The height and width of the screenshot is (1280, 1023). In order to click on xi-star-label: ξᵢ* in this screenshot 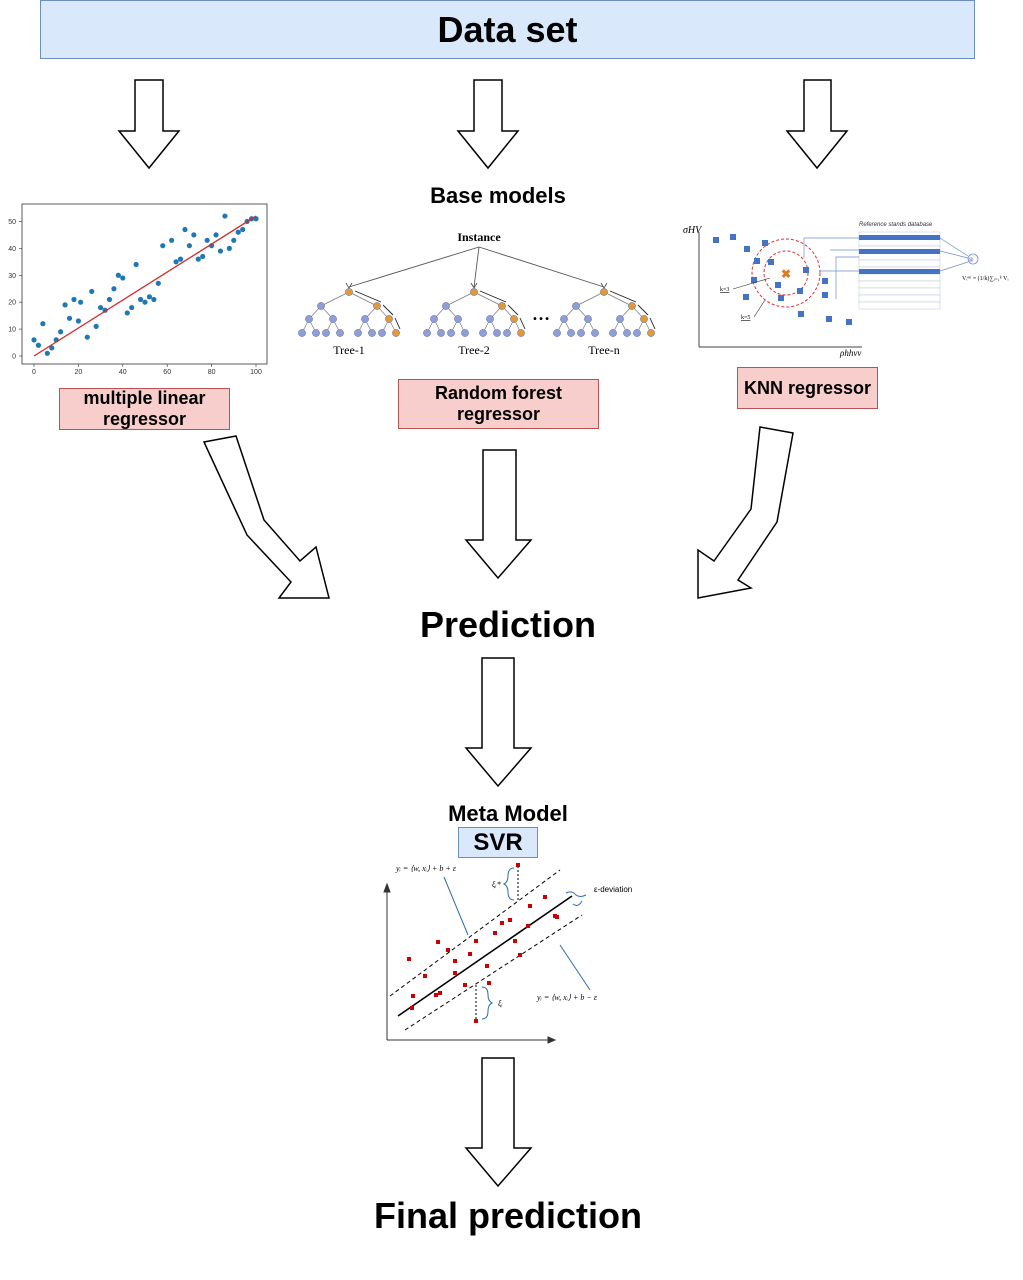, I will do `click(496, 884)`.